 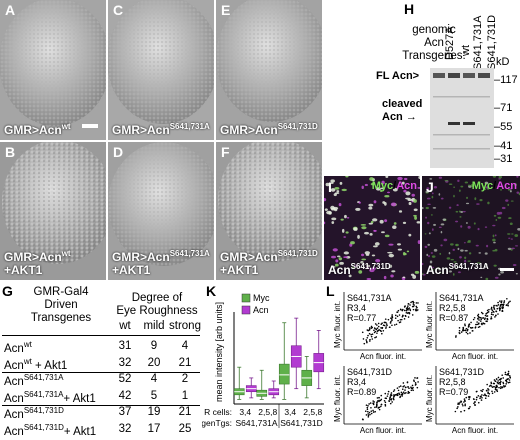 I want to click on table-row-label: AcnS641,731A+ Akt1, so click(x=50, y=397).